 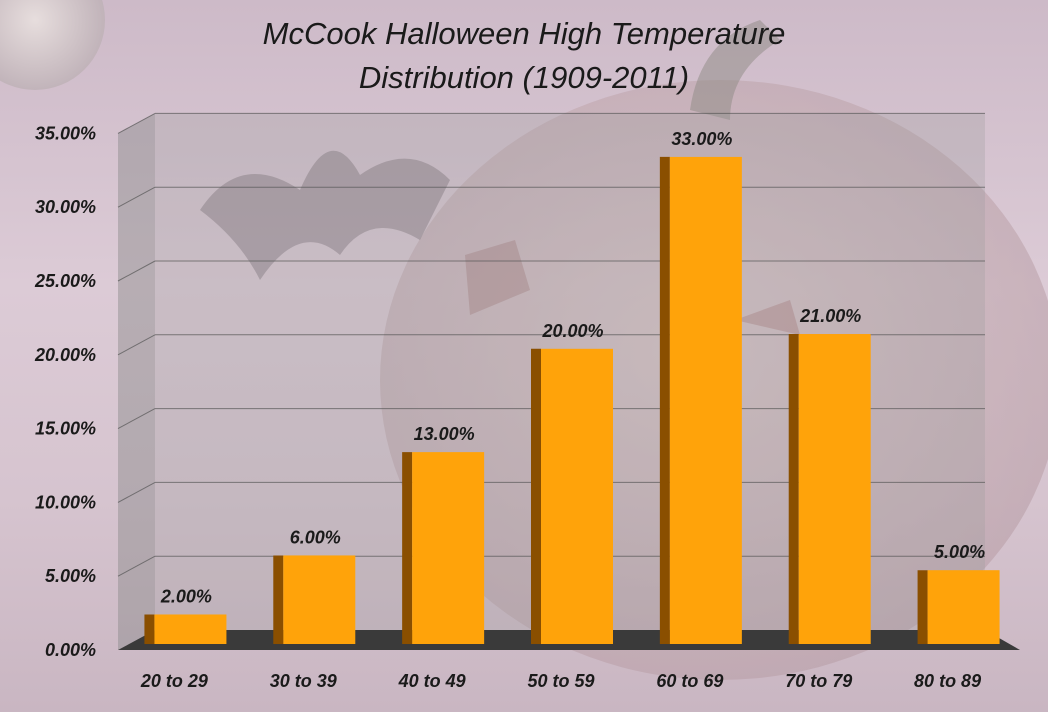 What do you see at coordinates (65, 355) in the screenshot?
I see `y-tick-label: 20.00%` at bounding box center [65, 355].